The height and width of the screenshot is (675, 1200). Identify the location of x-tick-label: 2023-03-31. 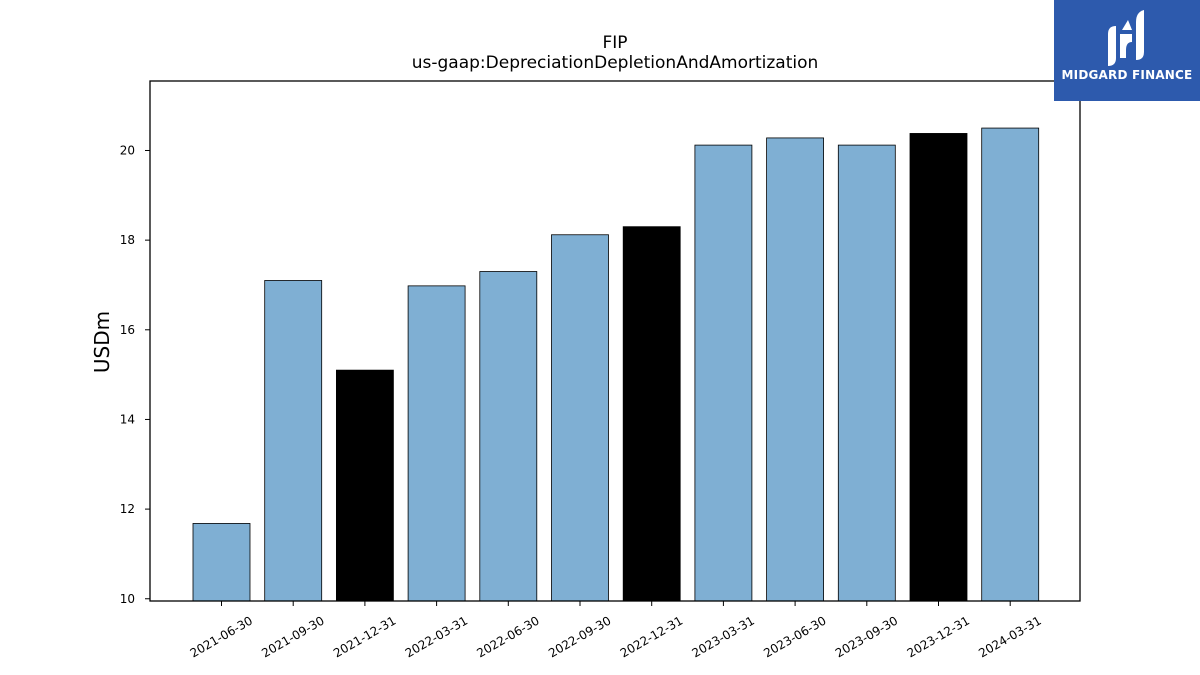
(722, 636).